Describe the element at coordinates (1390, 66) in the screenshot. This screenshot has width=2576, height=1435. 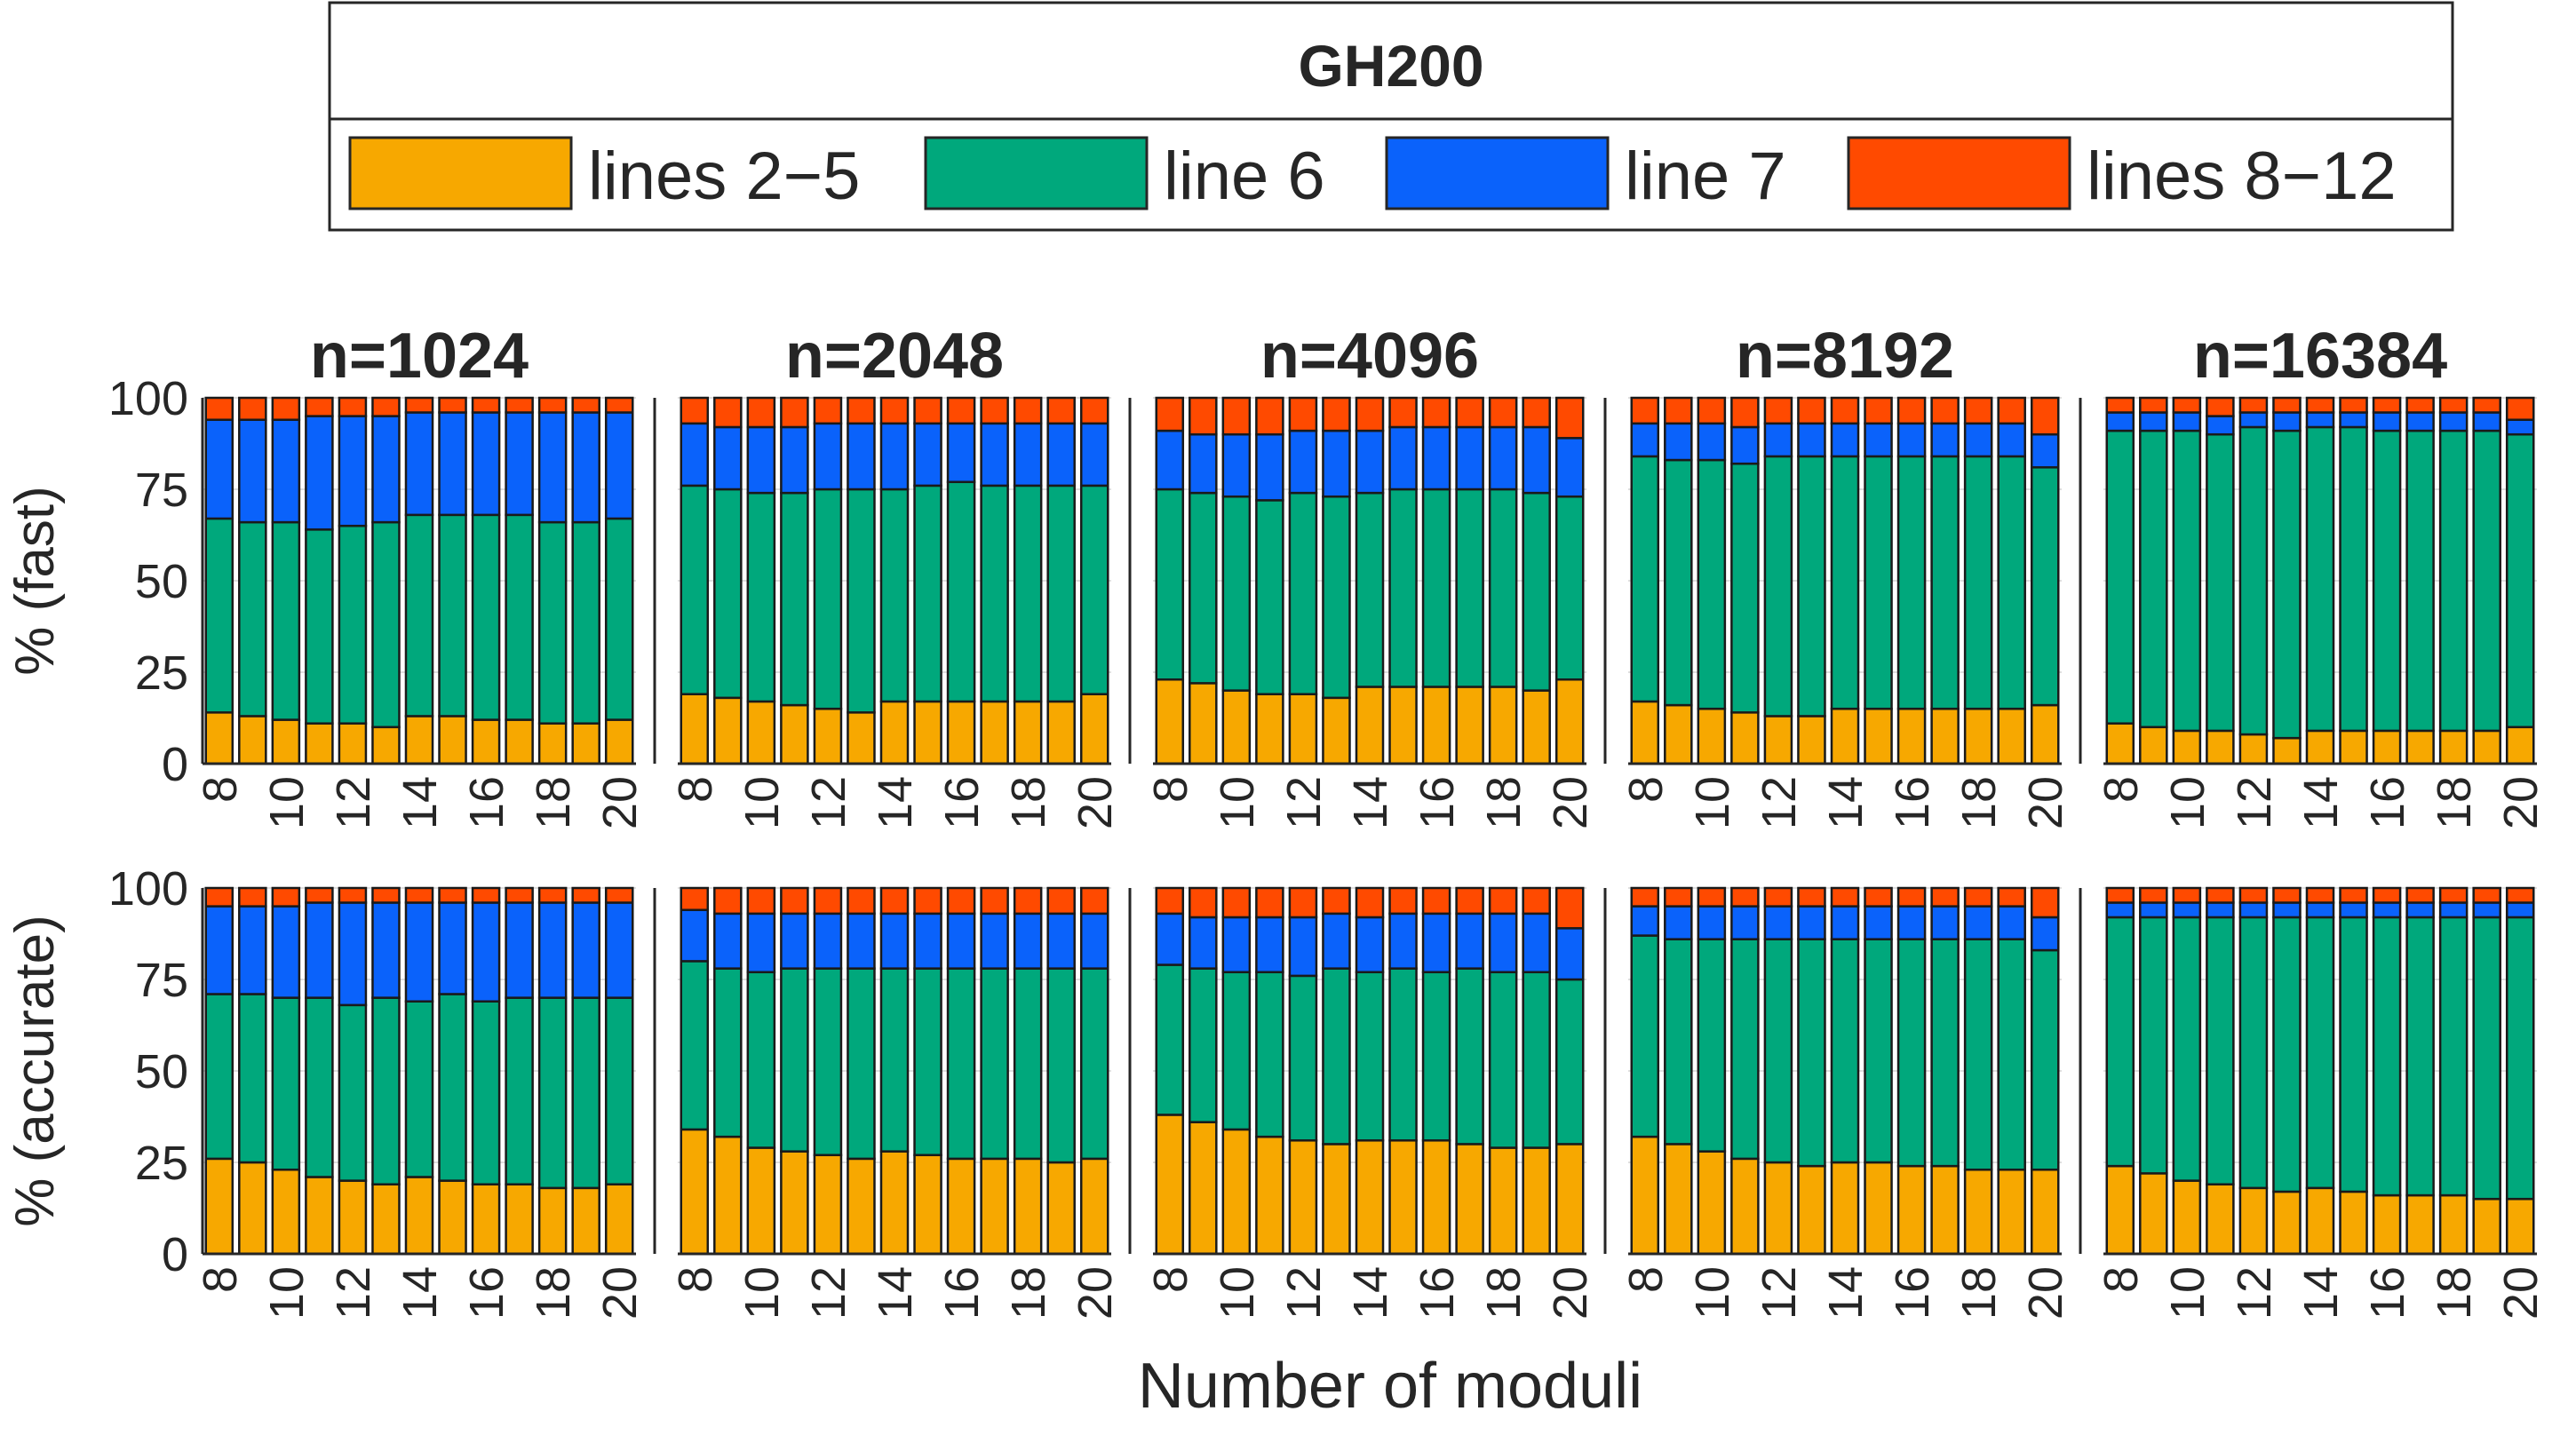
I see `chart-title: GH200` at that location.